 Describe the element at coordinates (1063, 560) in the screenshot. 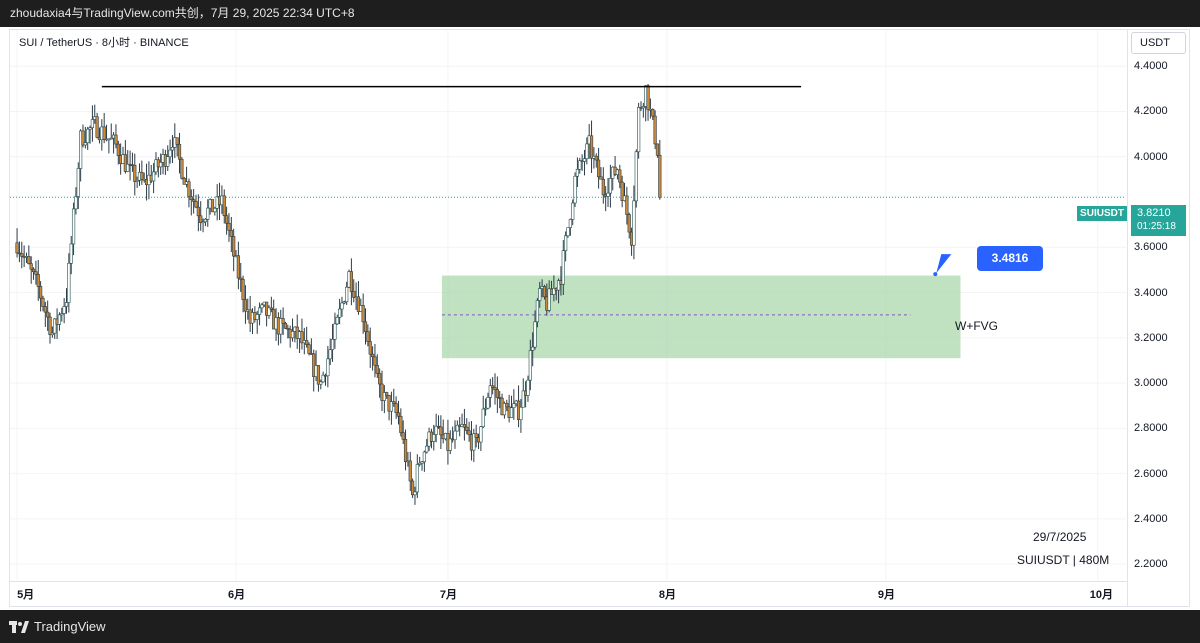

I see `footer-symbol-interval: SUIUSDT | 480M` at that location.